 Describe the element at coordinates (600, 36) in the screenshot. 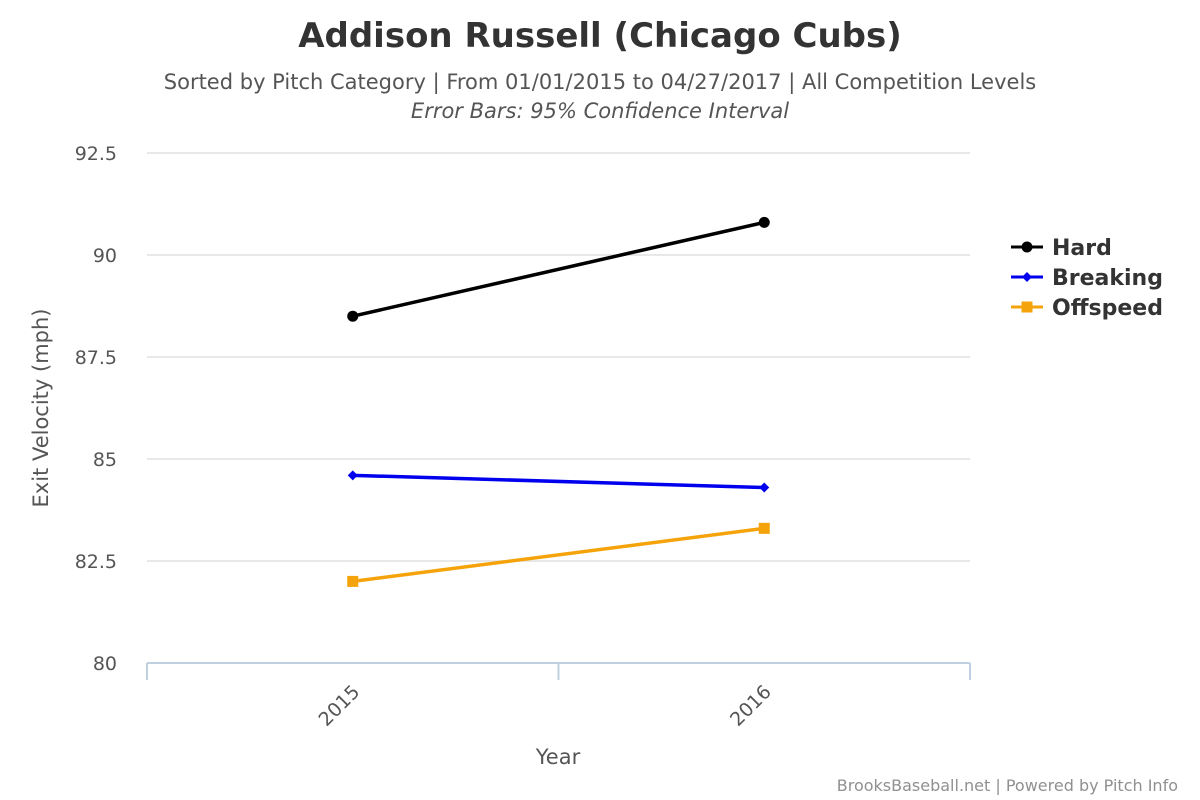

I see `chart-title: Addison Russell (Chicago Cubs)` at that location.